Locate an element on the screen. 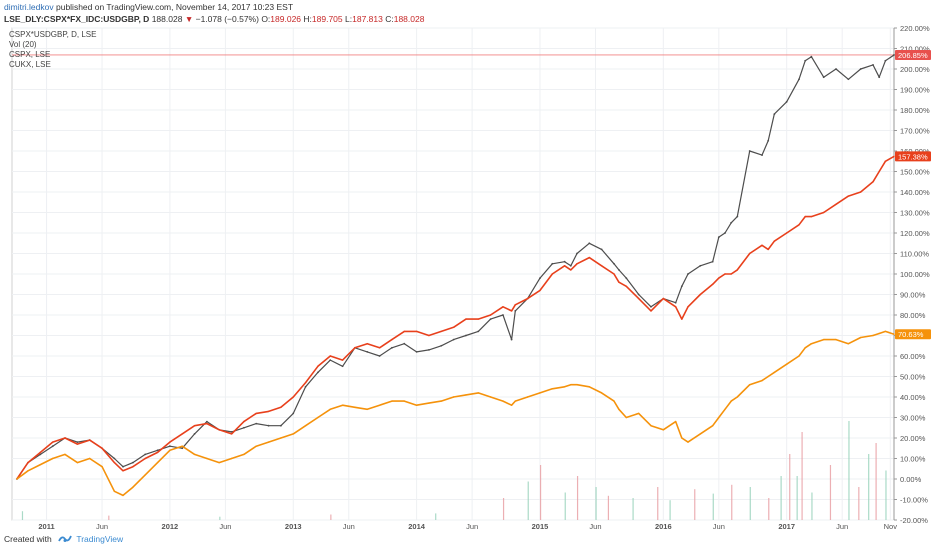 The width and height of the screenshot is (932, 550). legend-cukx: CUKX, LSE is located at coordinates (30, 64).